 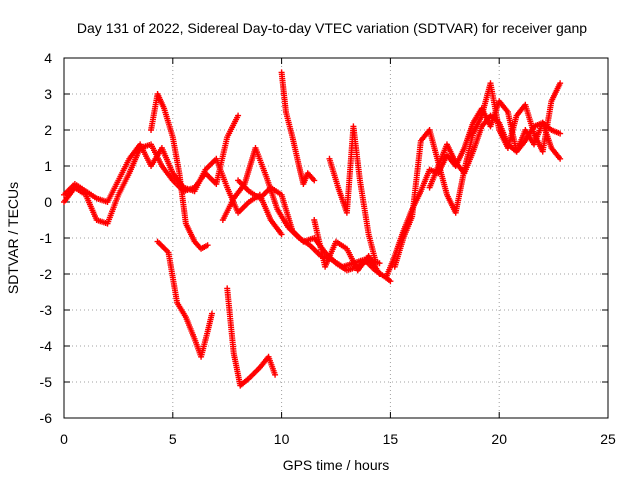 I want to click on y-tick-label: 1, so click(x=48, y=166).